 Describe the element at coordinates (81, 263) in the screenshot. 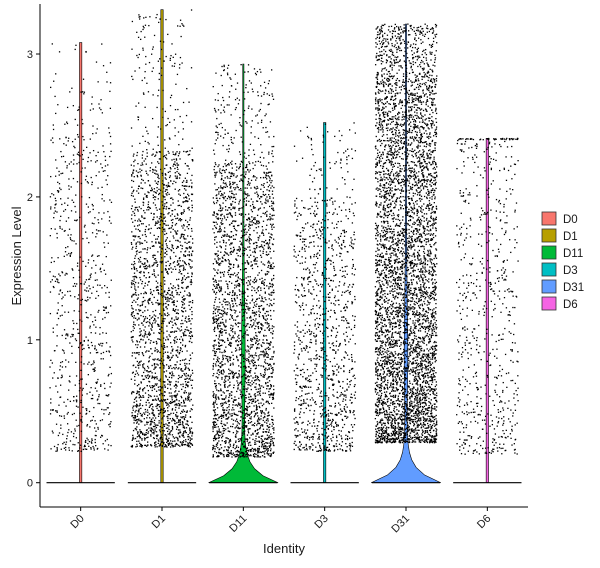

I see `violin-shape` at that location.